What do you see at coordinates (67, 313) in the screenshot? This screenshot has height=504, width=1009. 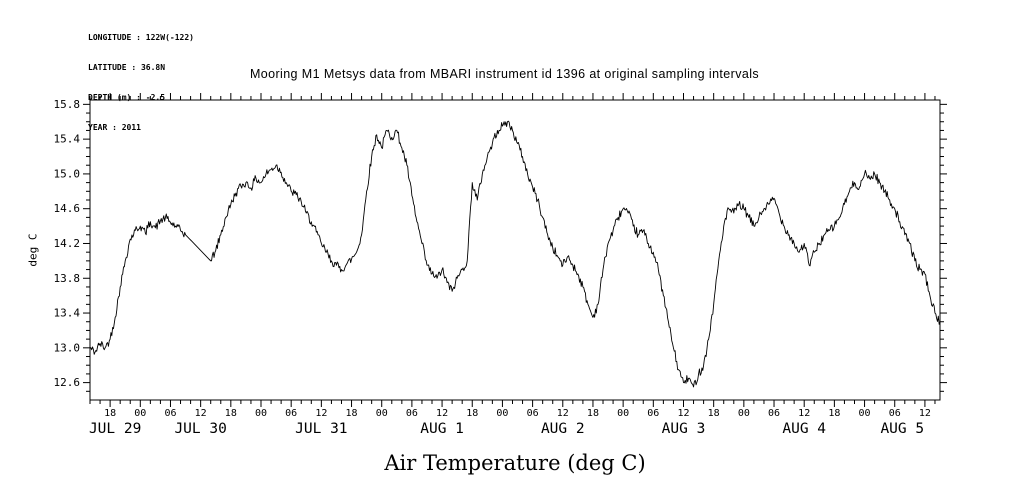 I see `y-tick-label: 13.4` at bounding box center [67, 313].